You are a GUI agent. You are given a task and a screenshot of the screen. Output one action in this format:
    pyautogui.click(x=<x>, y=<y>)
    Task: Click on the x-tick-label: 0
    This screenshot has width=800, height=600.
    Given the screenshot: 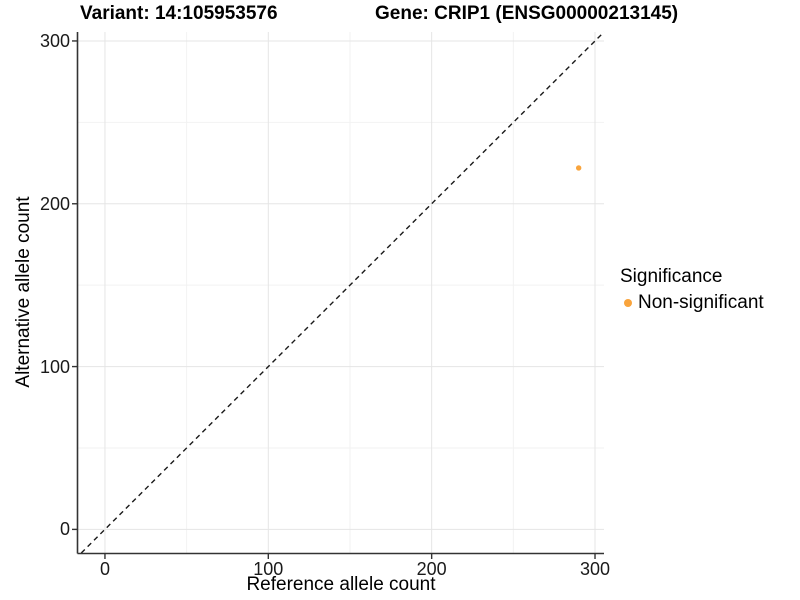 What is the action you would take?
    pyautogui.click(x=104, y=569)
    